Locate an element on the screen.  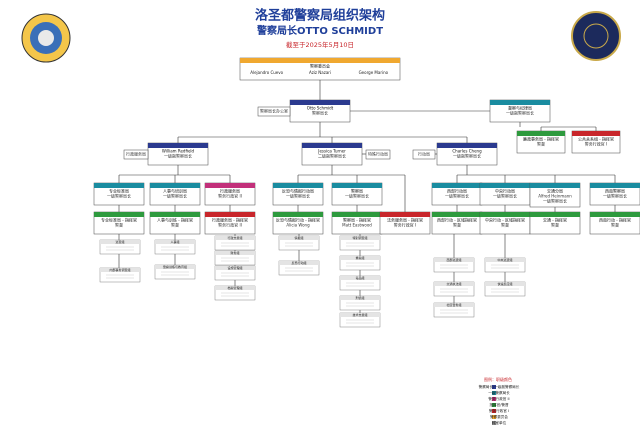
node-text: 警察局长办公室 is located at coordinates (274, 111).